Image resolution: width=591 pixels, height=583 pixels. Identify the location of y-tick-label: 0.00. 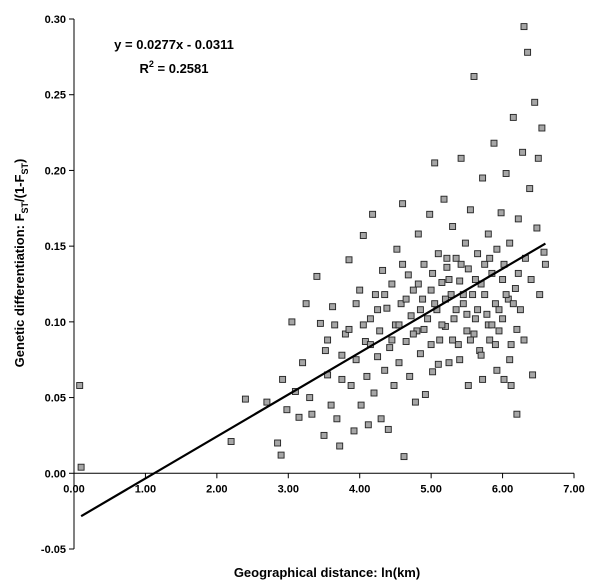
(55, 474).